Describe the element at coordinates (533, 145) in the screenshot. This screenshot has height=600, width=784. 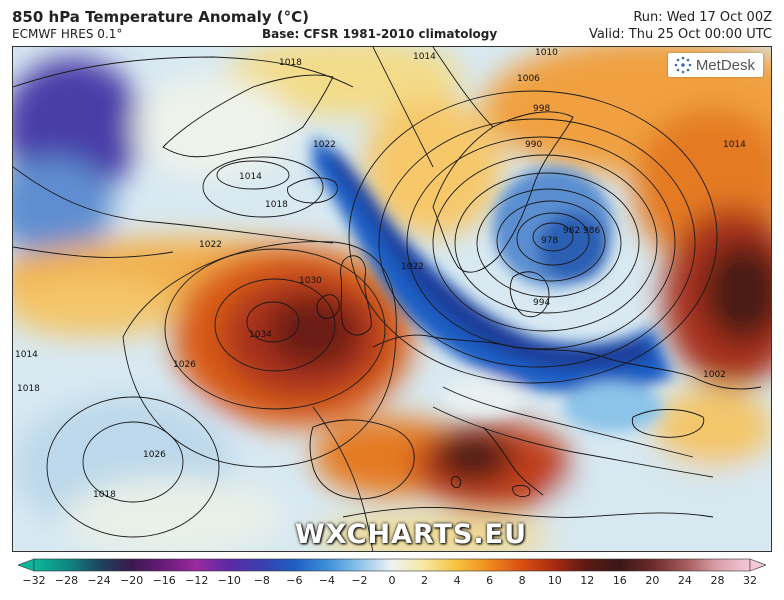
I see `isobar-label: 990` at that location.